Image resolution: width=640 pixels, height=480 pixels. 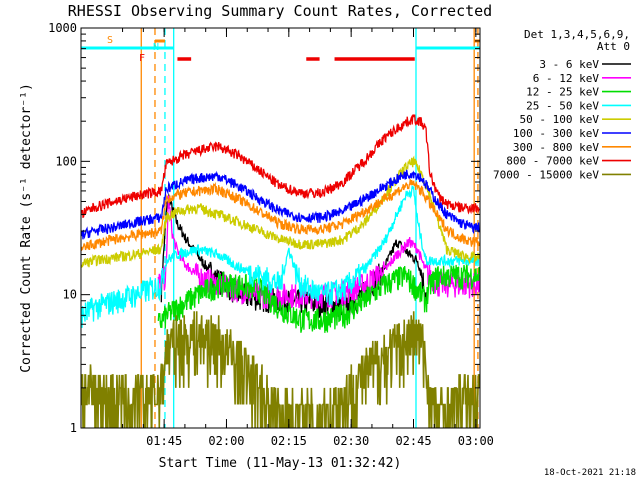 What do you see at coordinates (226, 441) in the screenshot?
I see `x-tick-label-1: 02:00` at bounding box center [226, 441].